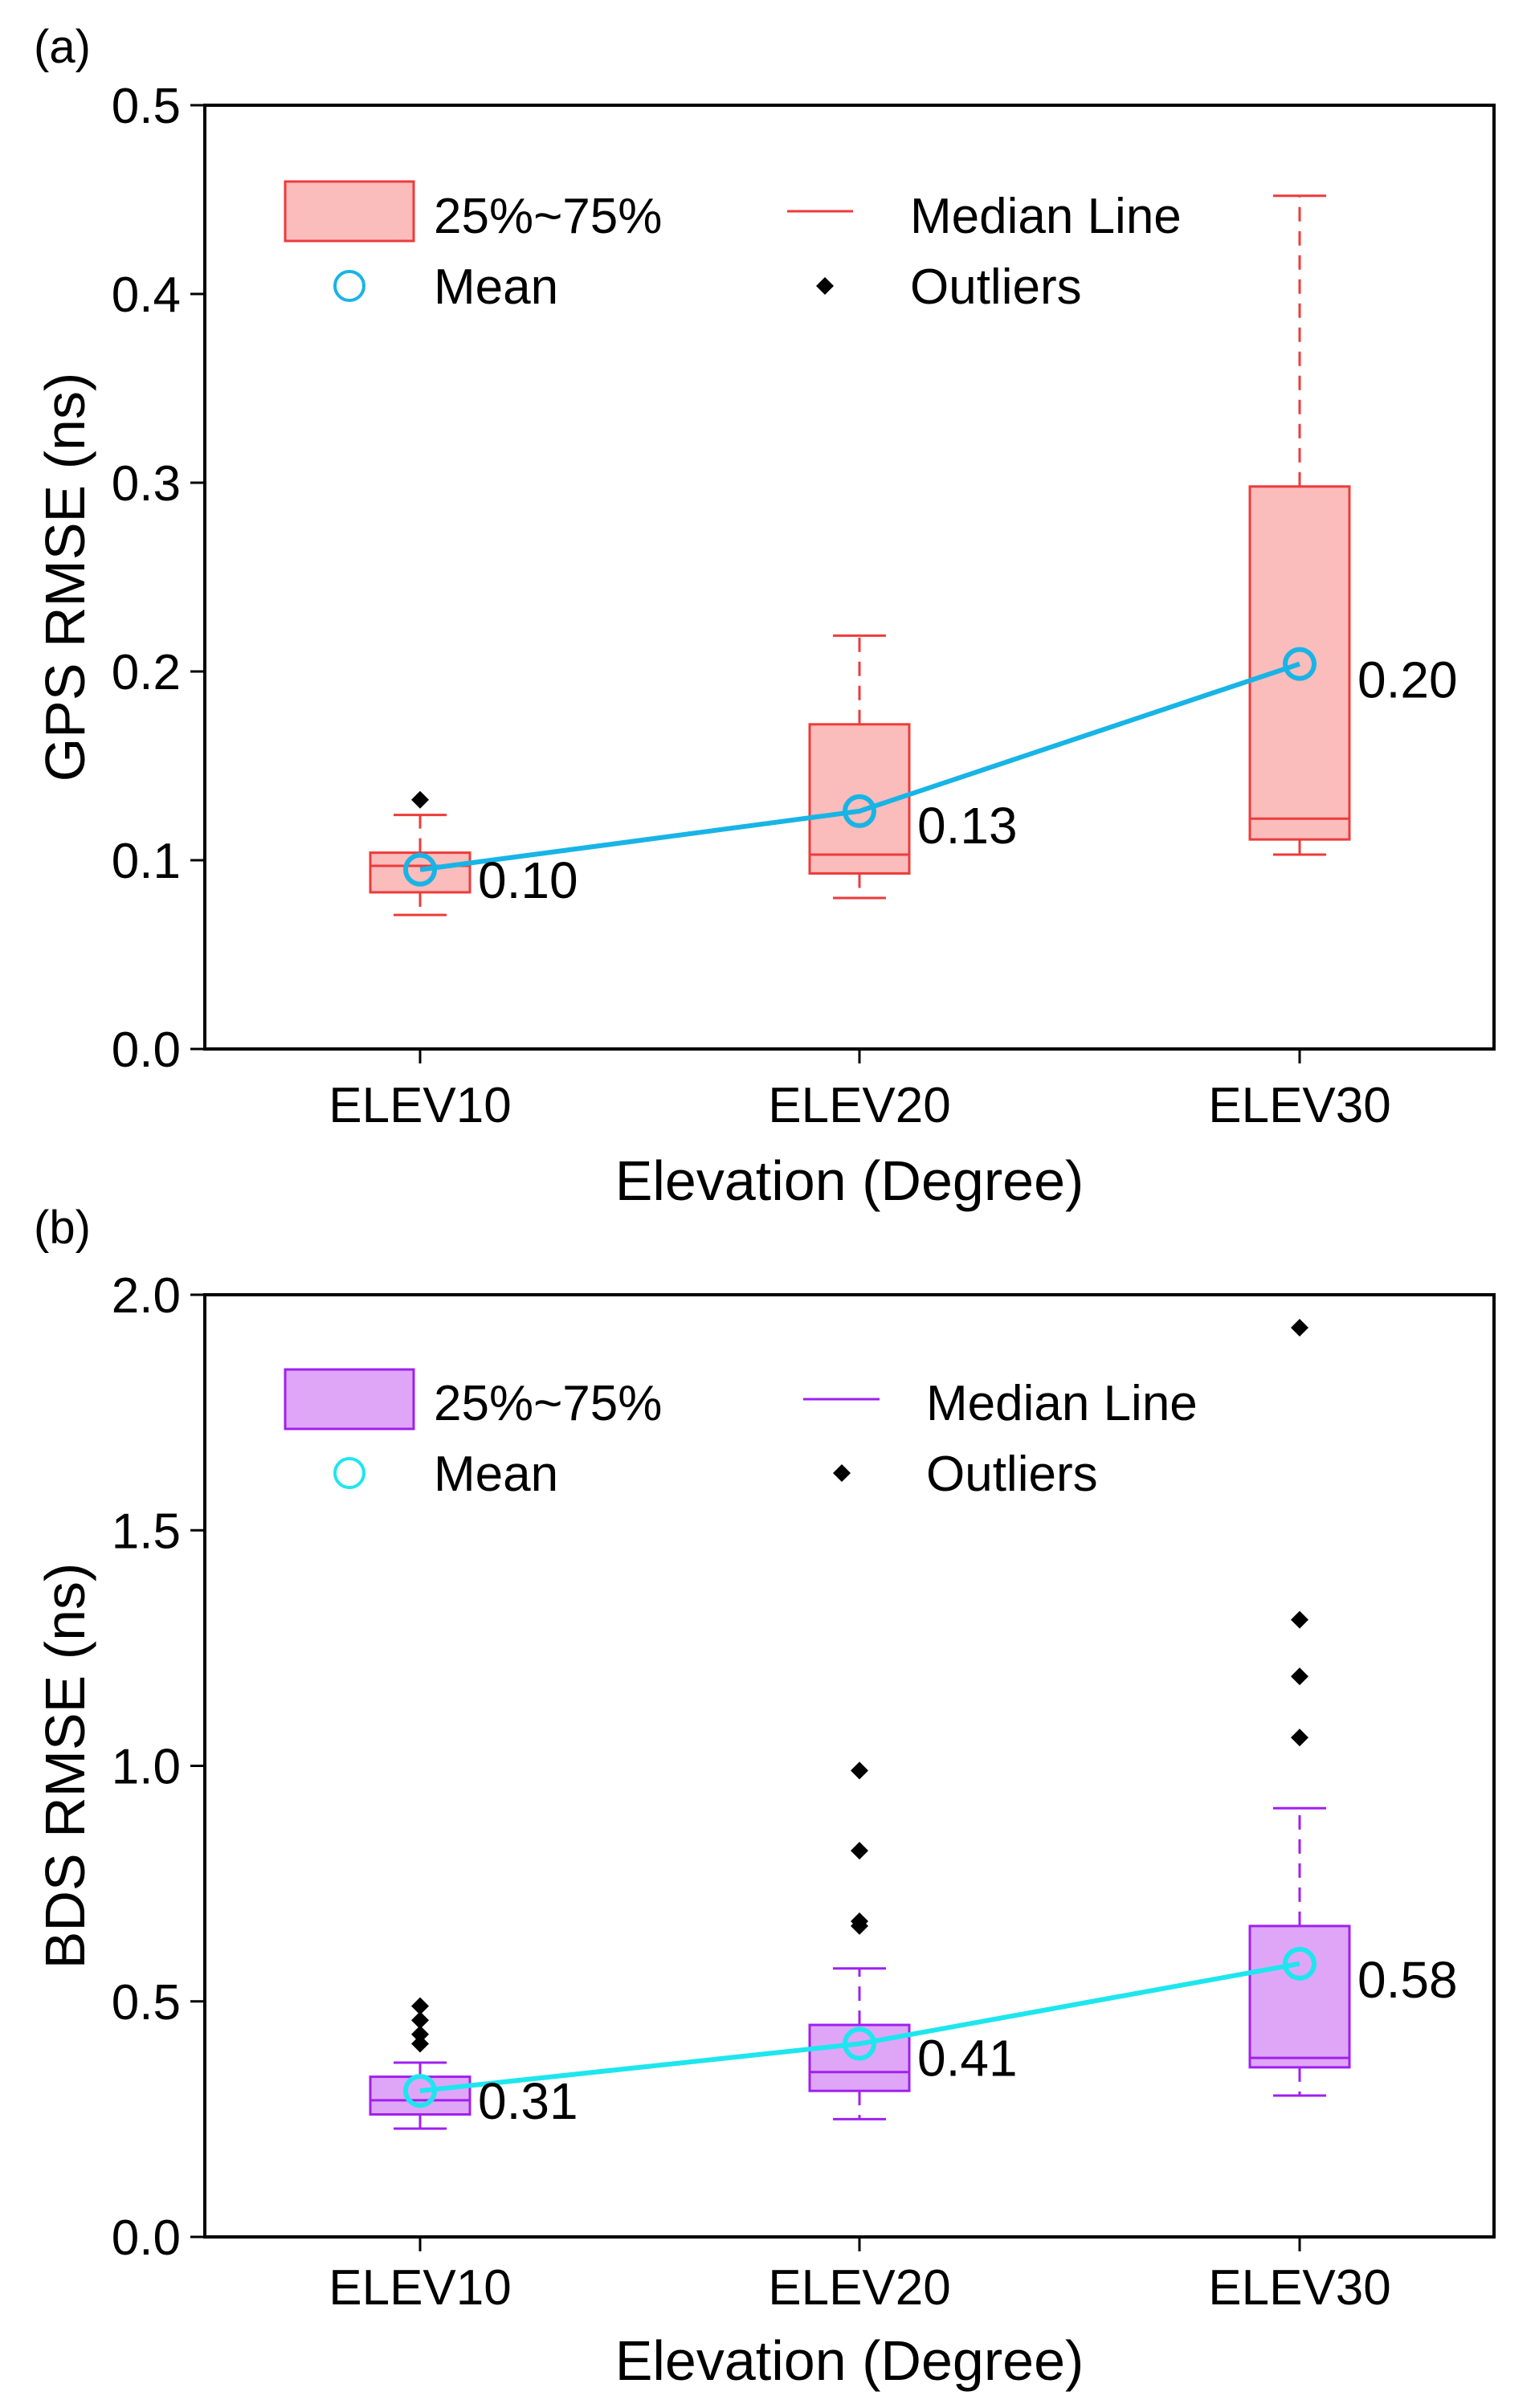  What do you see at coordinates (967, 826) in the screenshot?
I see `mean-data-label: 0.13` at bounding box center [967, 826].